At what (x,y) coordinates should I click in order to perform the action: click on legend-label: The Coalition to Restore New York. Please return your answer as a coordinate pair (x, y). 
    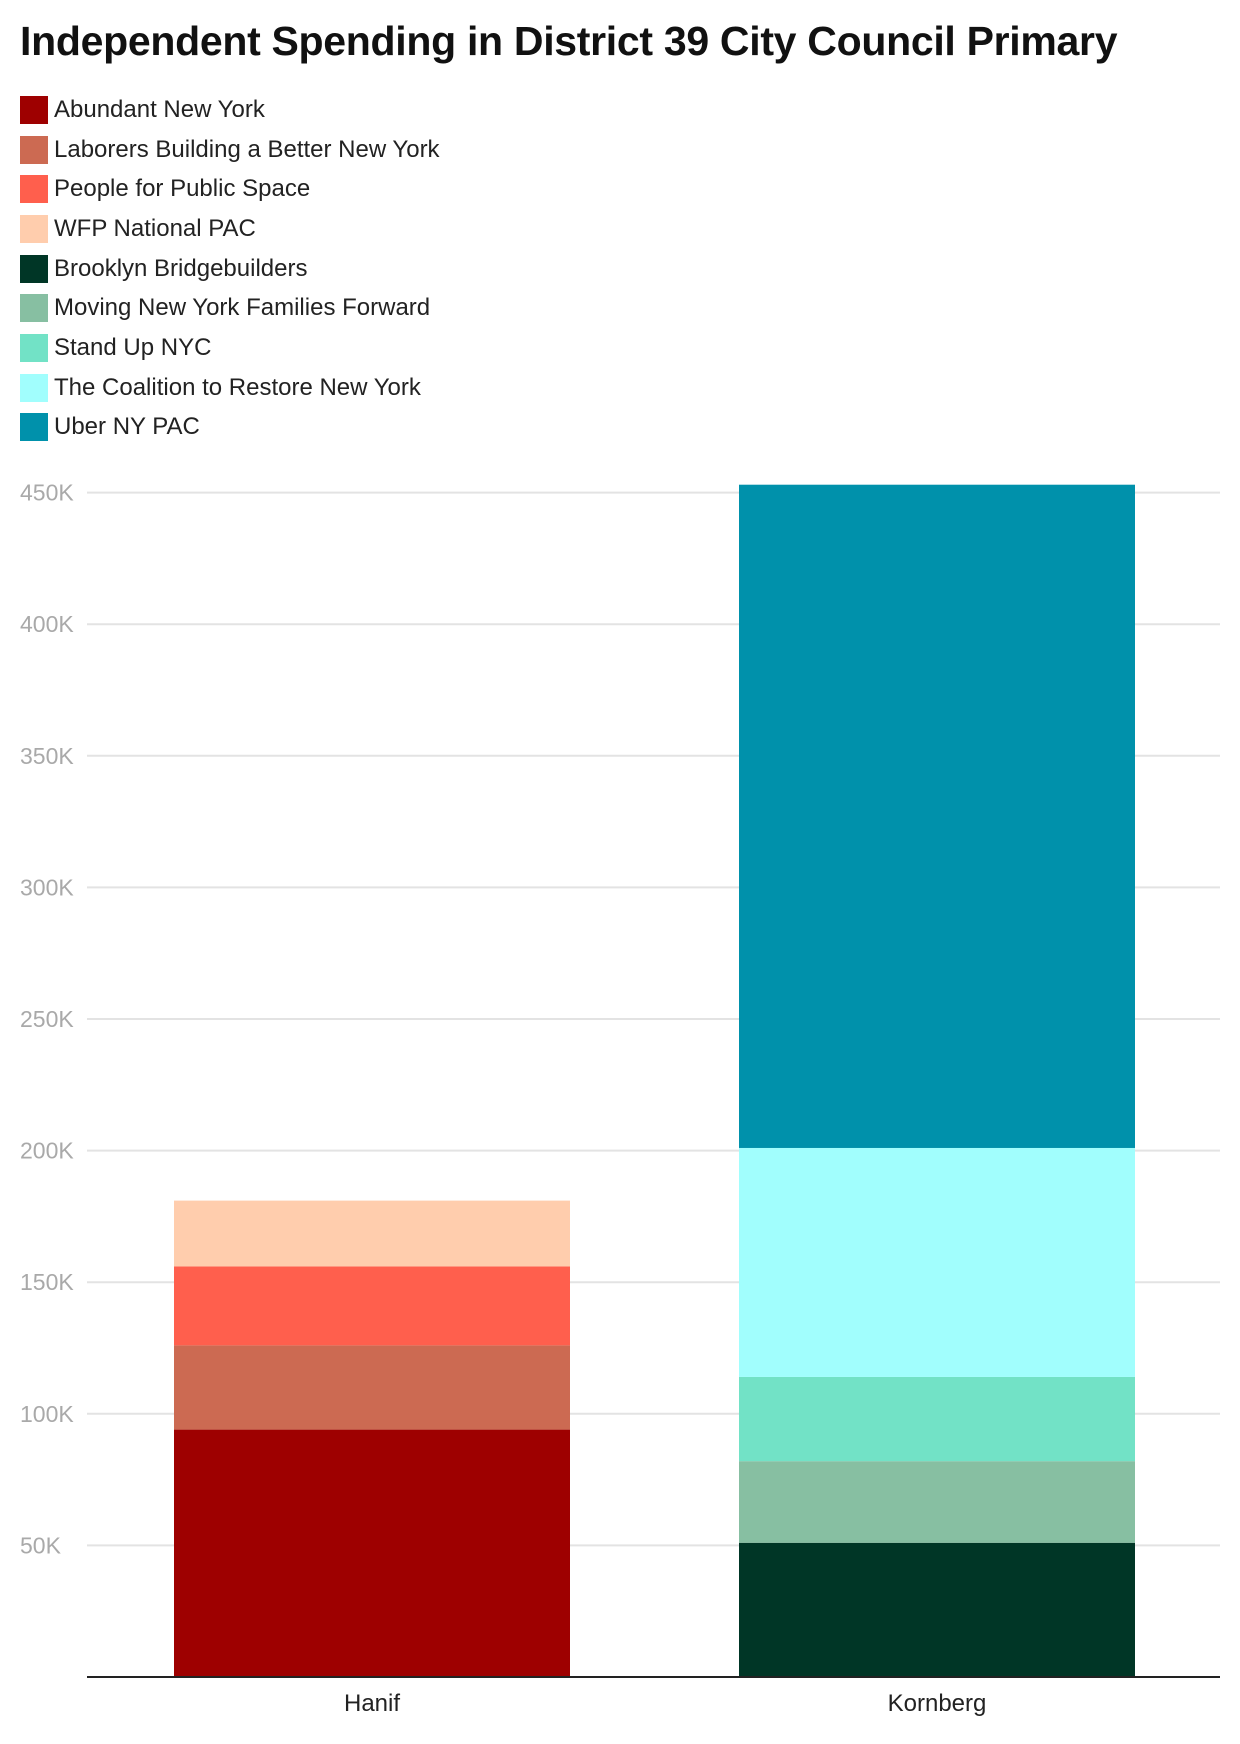
    Looking at the image, I should click on (237, 387).